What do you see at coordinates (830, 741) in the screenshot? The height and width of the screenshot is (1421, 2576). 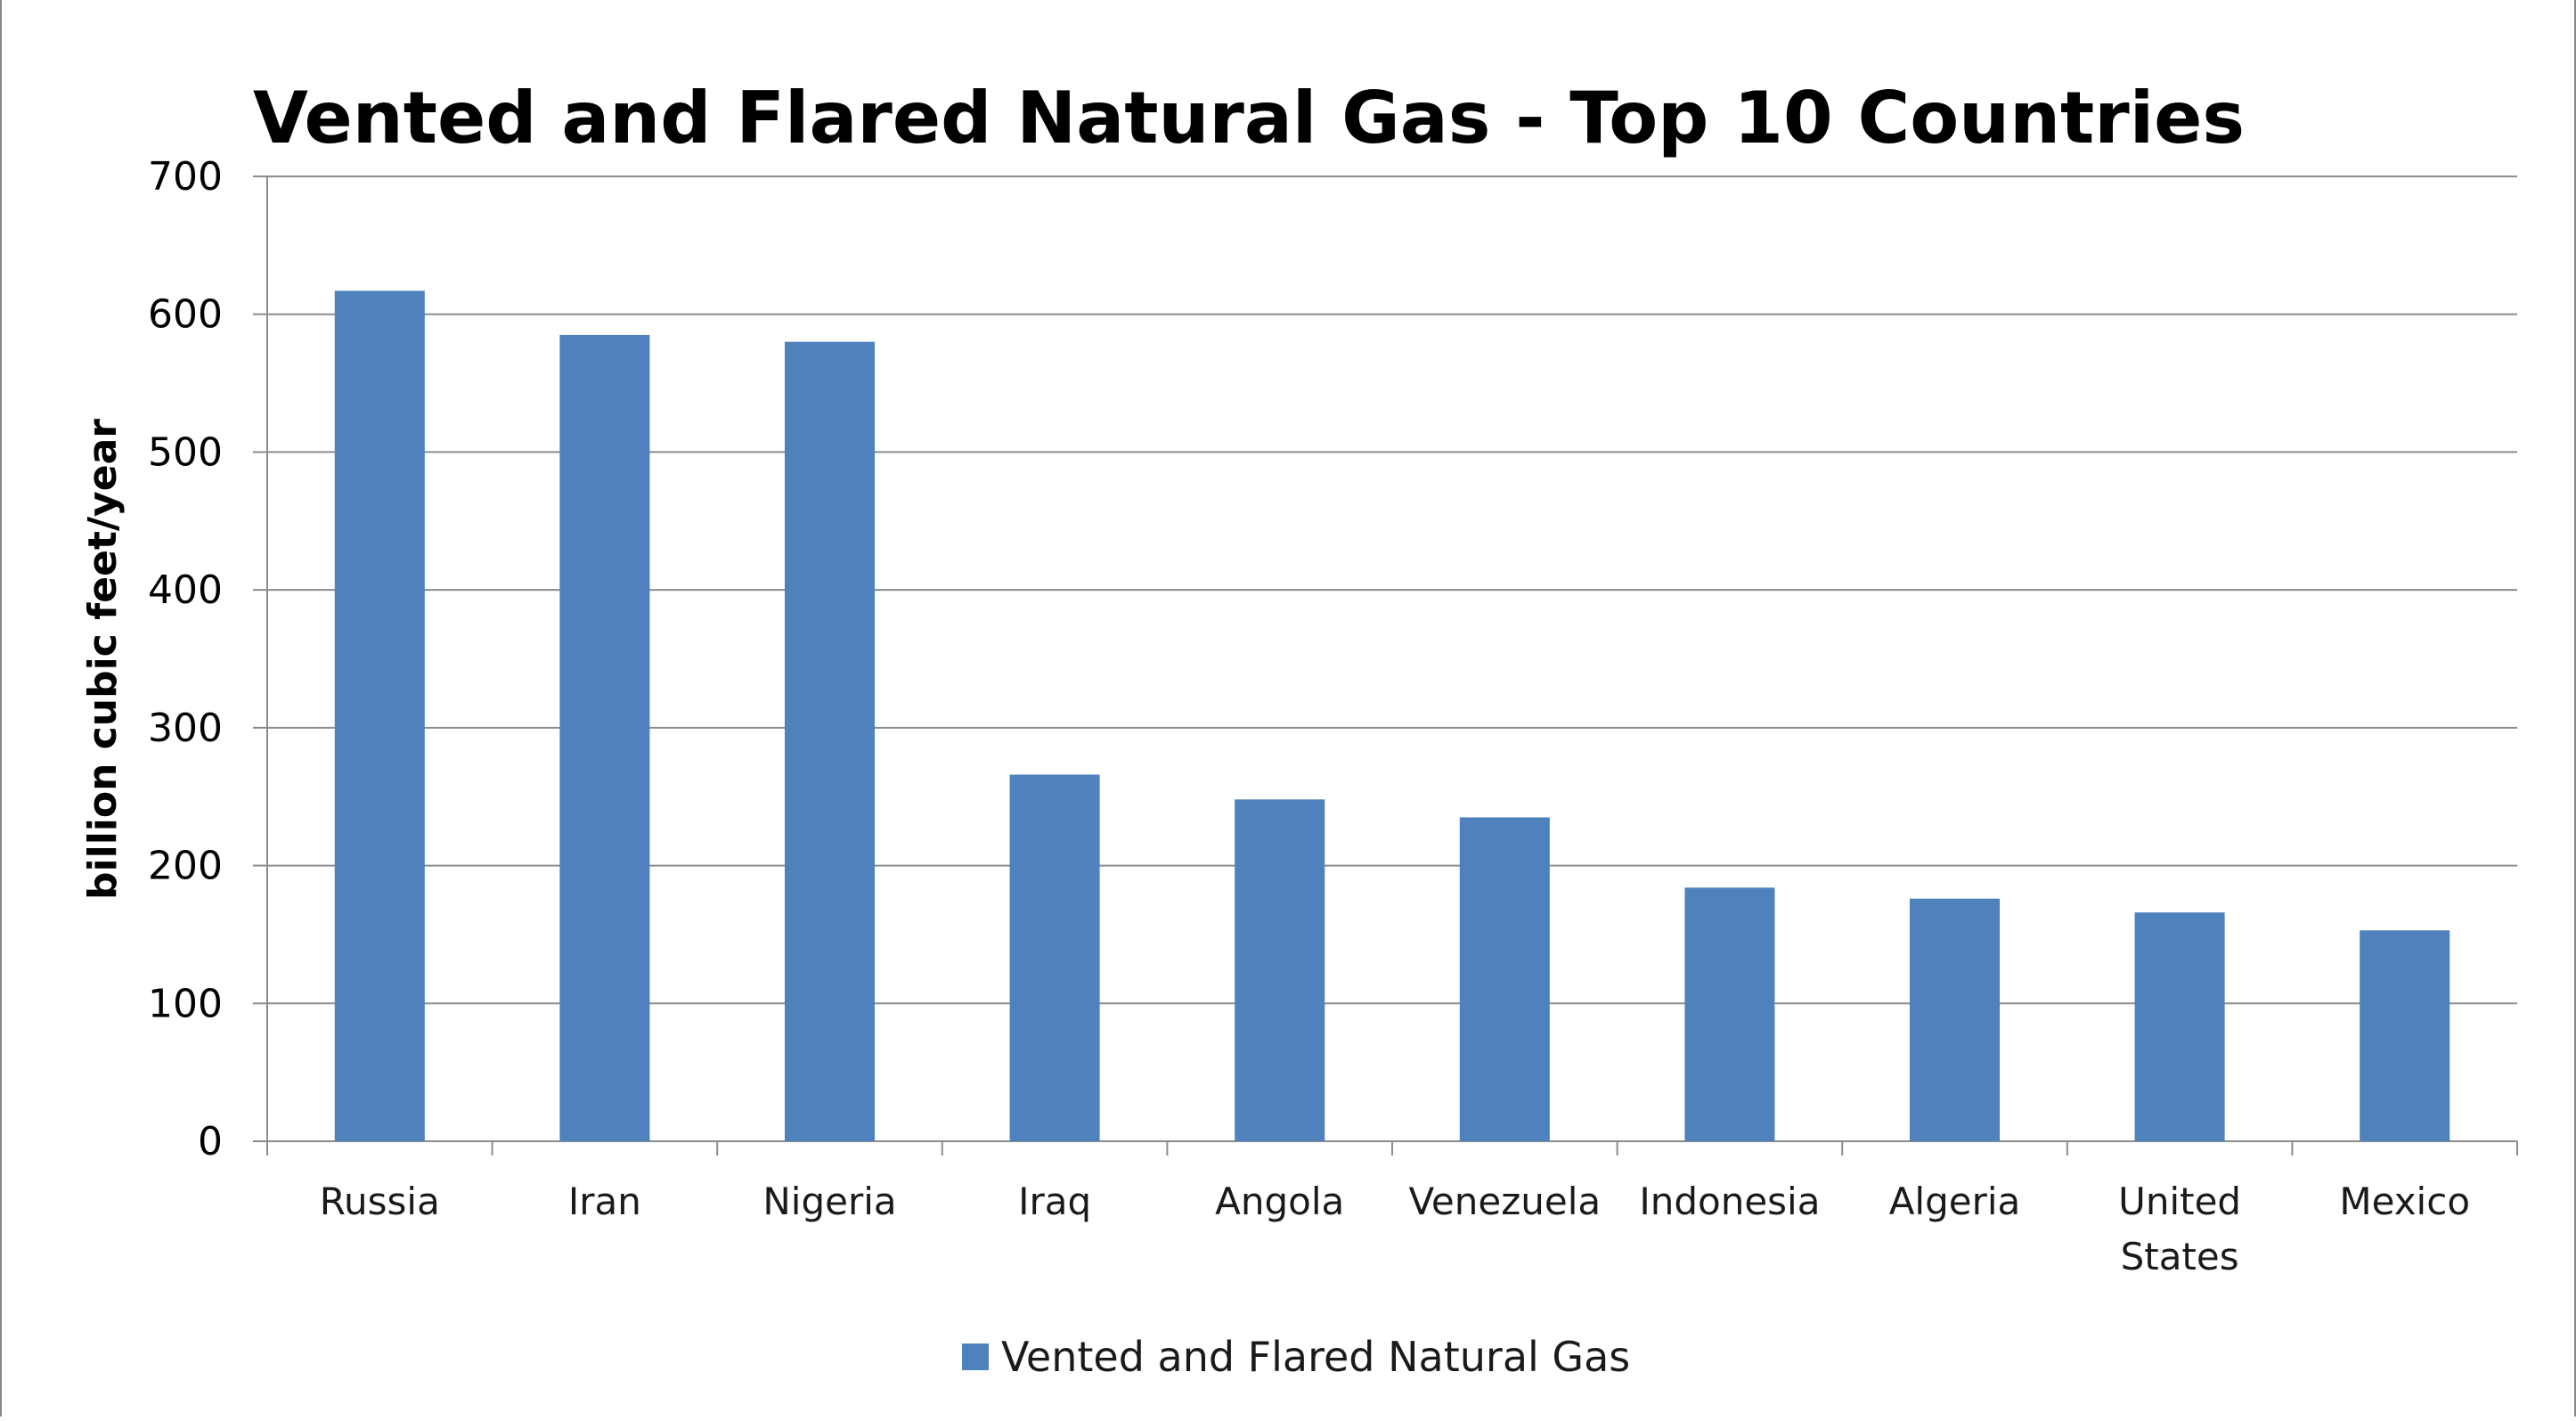 I see `bar-nigeria` at bounding box center [830, 741].